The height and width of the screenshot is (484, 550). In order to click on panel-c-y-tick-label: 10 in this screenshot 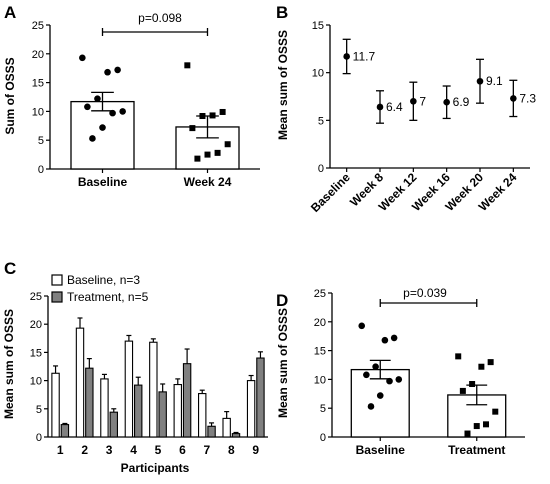, I will do `click(36, 382)`.